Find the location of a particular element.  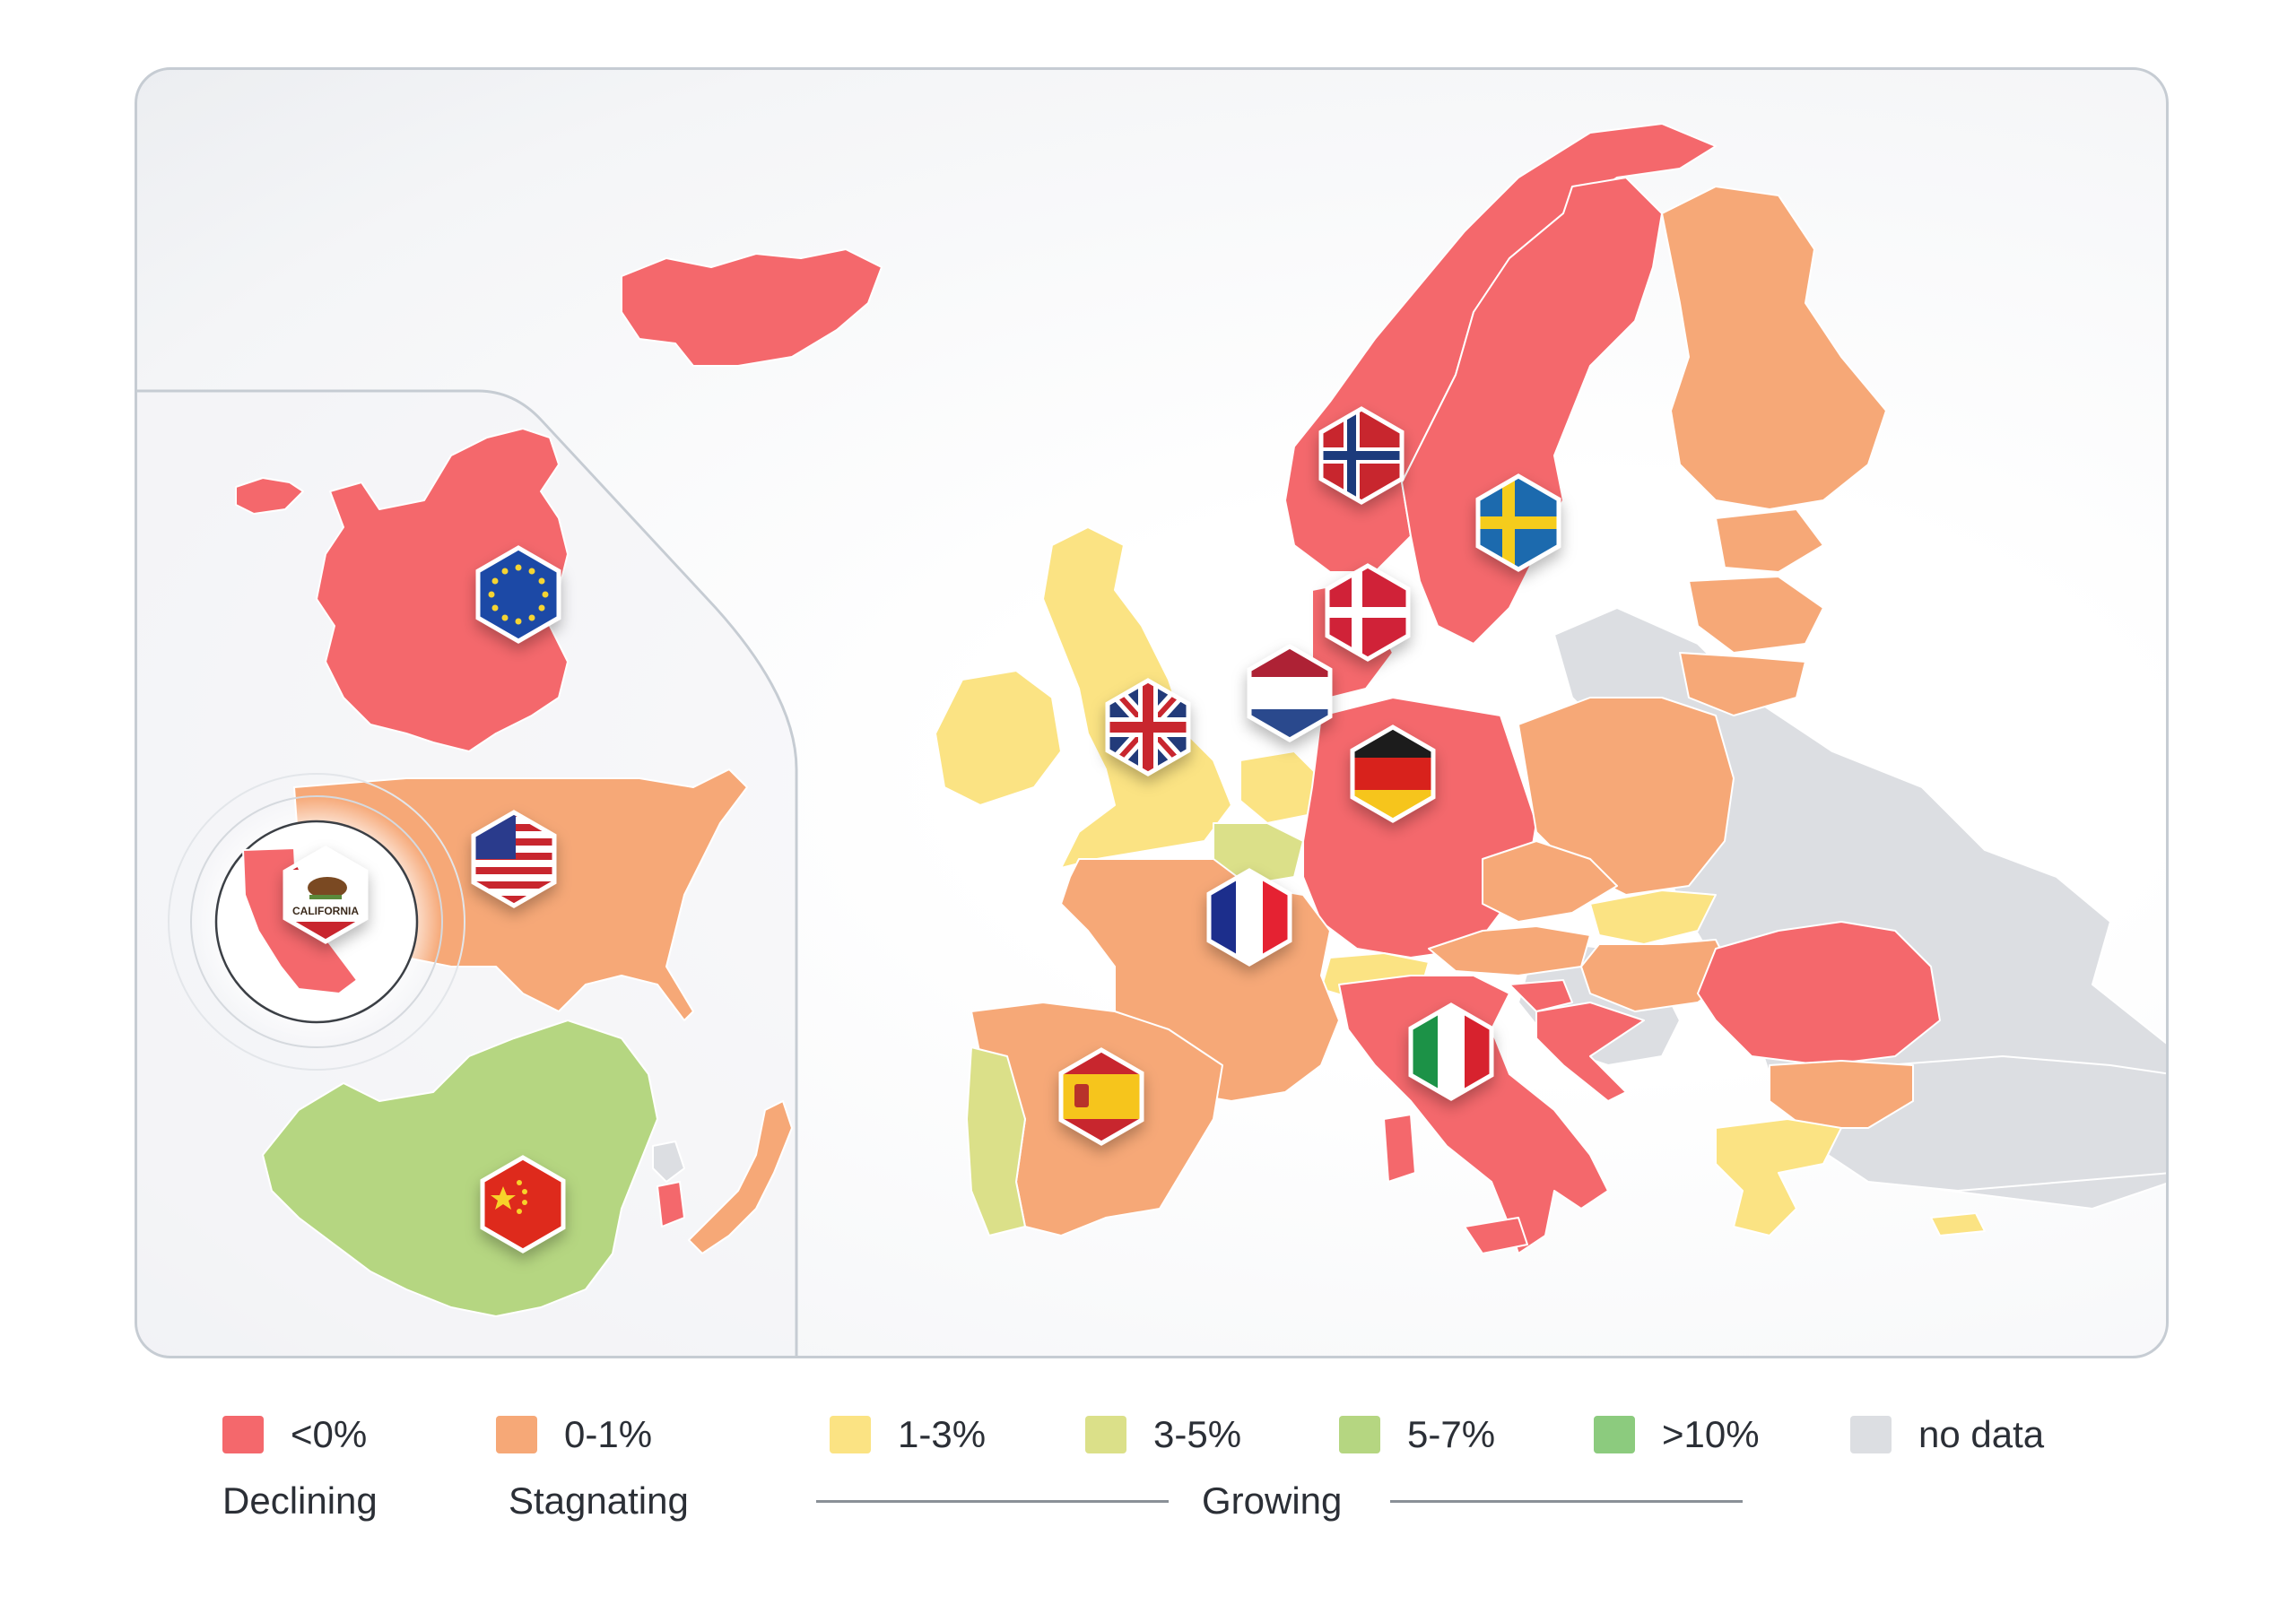

country-austria is located at coordinates (1509, 950).